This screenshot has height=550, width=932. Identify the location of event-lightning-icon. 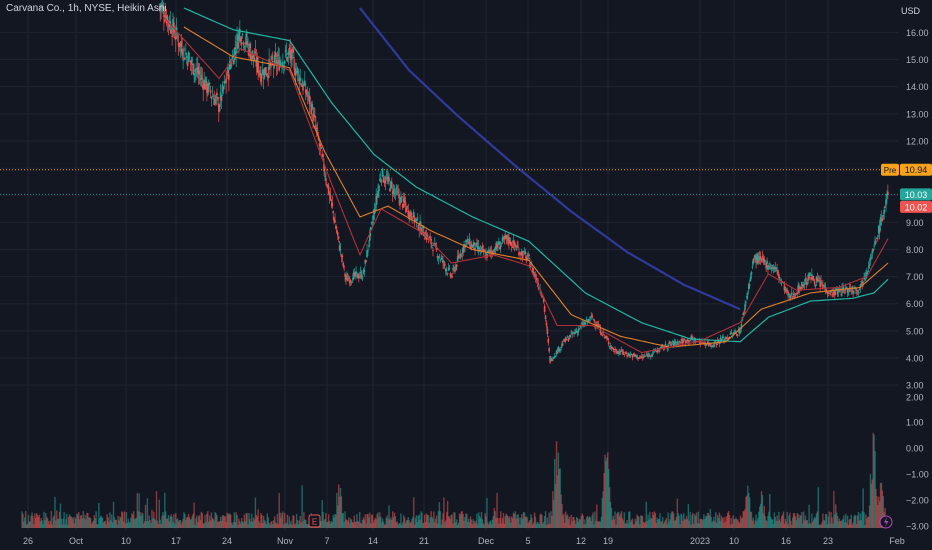
(886, 522).